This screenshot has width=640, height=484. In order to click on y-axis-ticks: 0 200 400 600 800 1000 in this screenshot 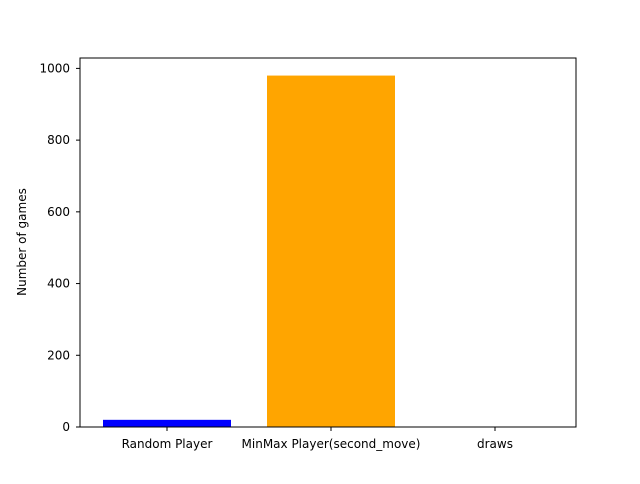, I will do `click(59, 247)`.